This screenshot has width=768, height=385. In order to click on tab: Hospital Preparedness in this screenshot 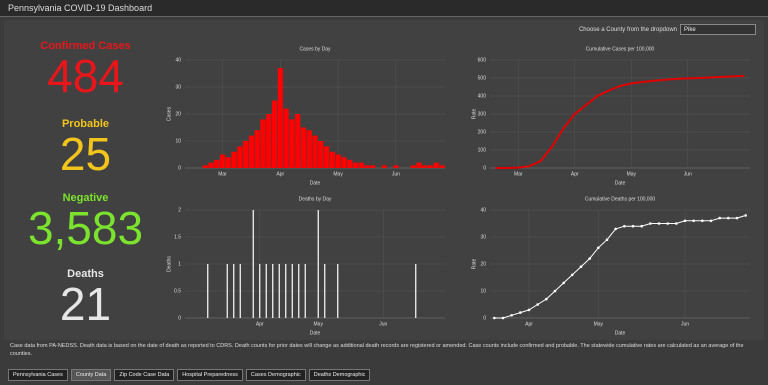, I will do `click(210, 375)`.